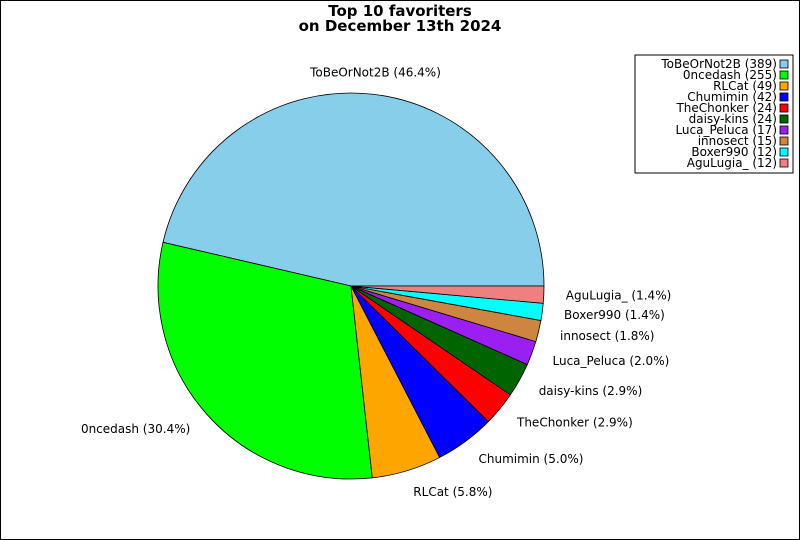 The width and height of the screenshot is (800, 540). Describe the element at coordinates (718, 64) in the screenshot. I see `legend-entry-label: ToBeOrNot2B (389)` at that location.